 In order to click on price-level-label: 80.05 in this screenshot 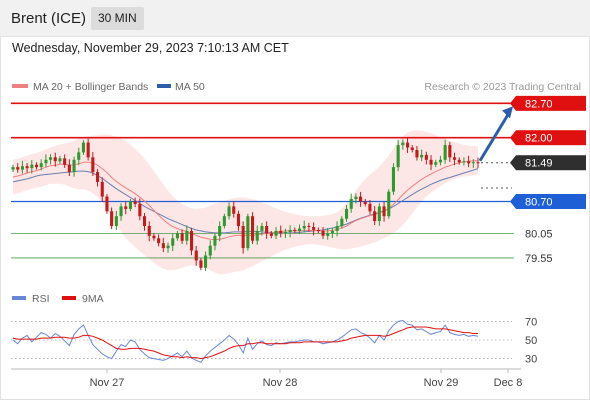, I will do `click(539, 234)`.